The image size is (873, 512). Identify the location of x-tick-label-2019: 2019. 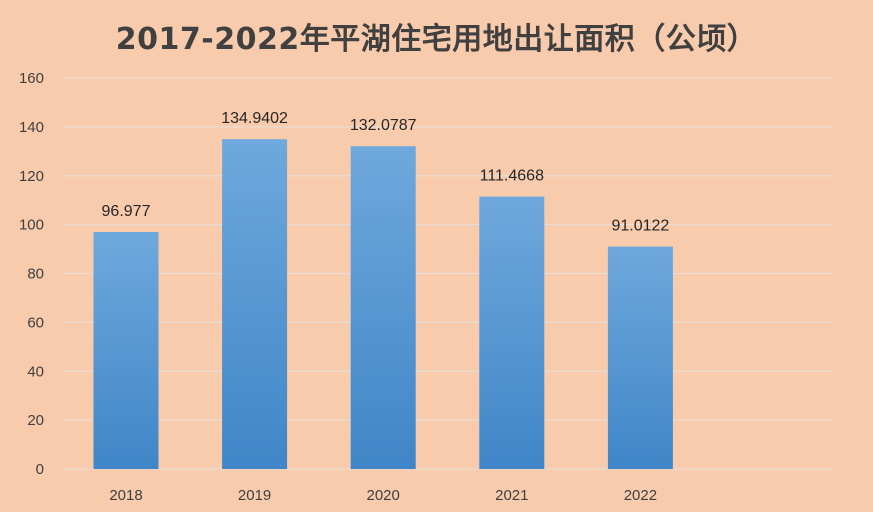
(254, 495).